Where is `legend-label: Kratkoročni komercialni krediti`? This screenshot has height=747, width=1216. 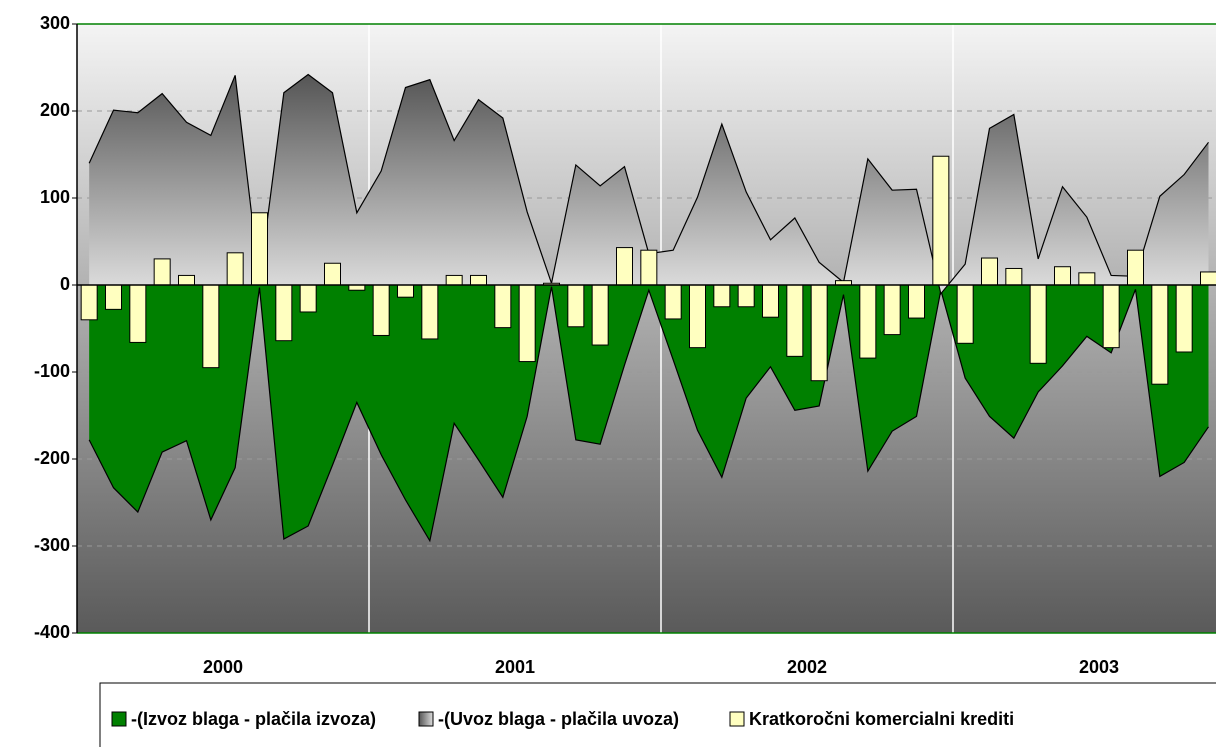 legend-label: Kratkoročni komercialni krediti is located at coordinates (881, 719).